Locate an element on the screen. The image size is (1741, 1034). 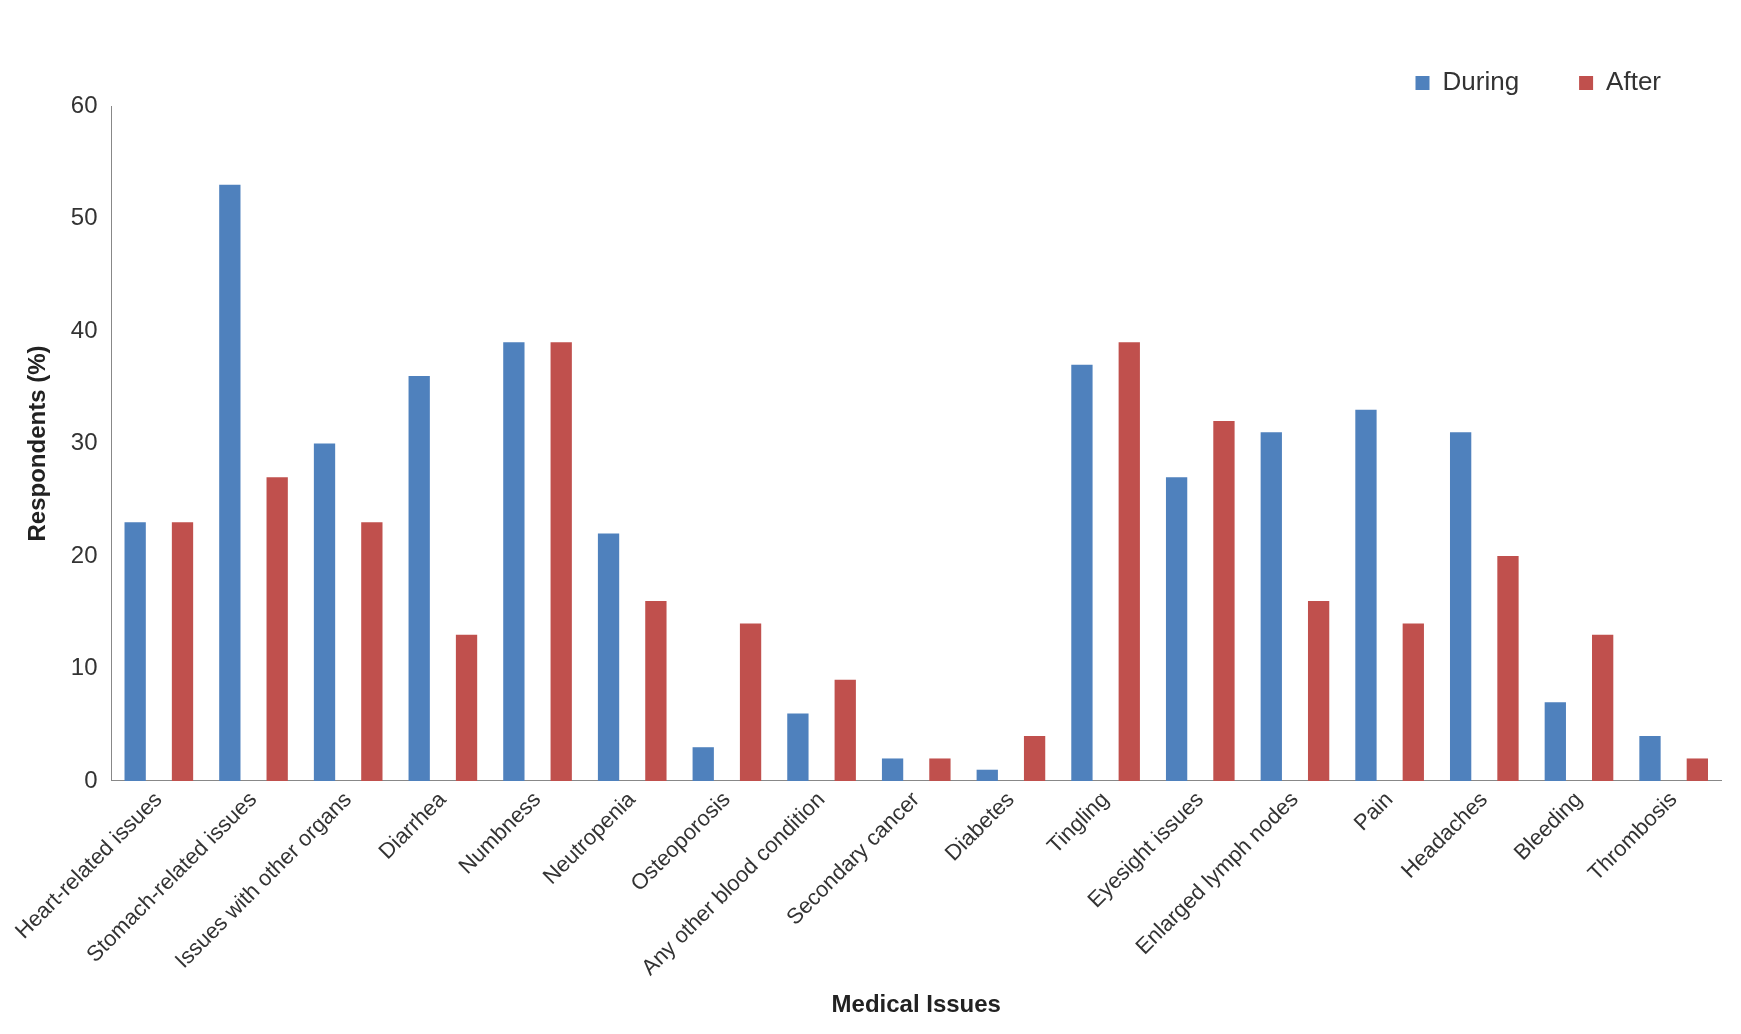
y-tick-label: 60 is located at coordinates (84, 104).